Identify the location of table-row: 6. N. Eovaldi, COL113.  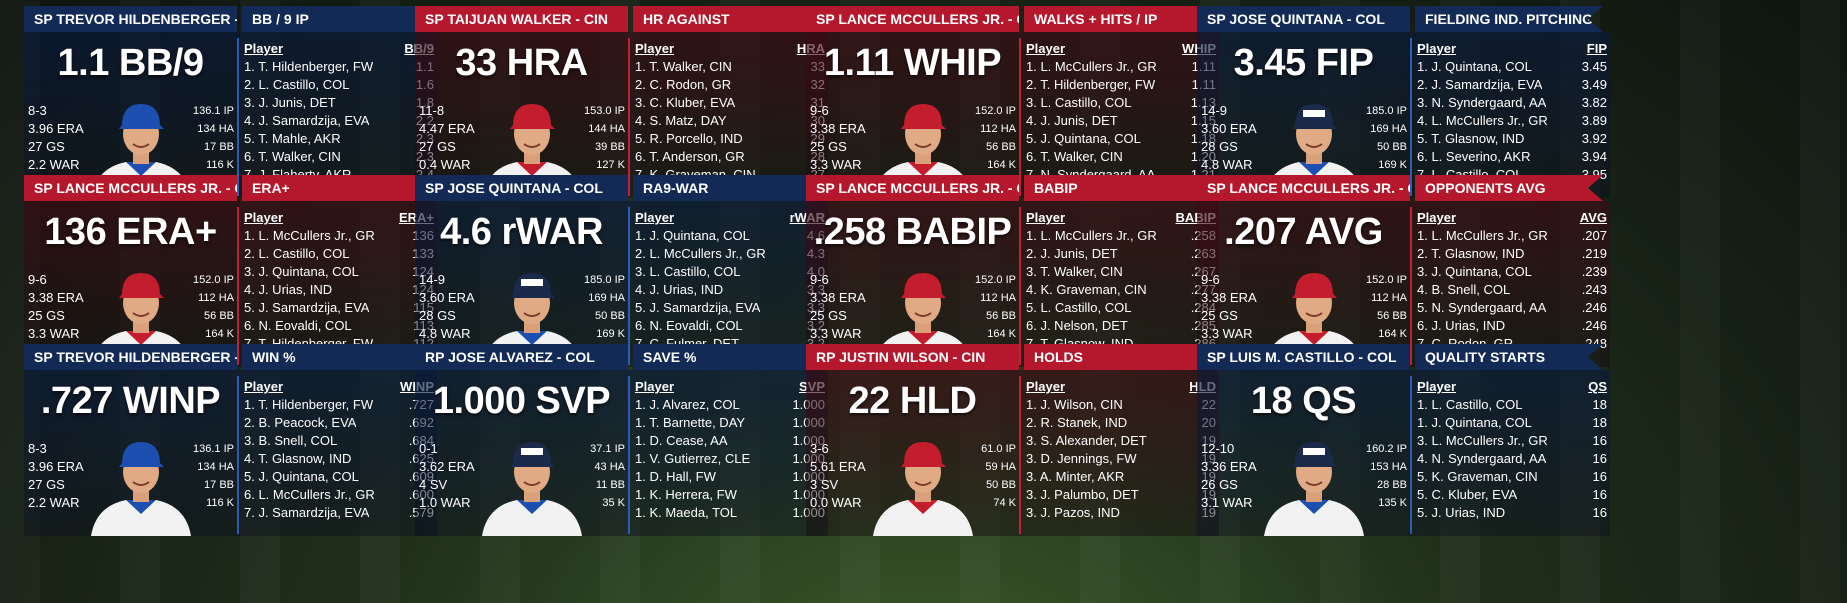
(339, 326).